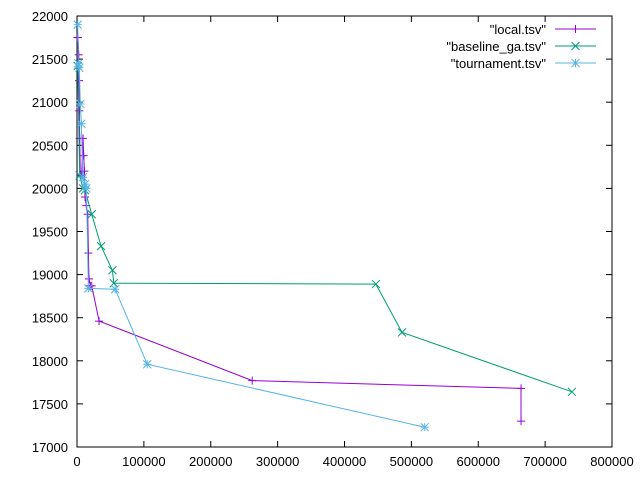 This screenshot has width=640, height=480. Describe the element at coordinates (76, 461) in the screenshot. I see `x-tick-label: 0` at that location.